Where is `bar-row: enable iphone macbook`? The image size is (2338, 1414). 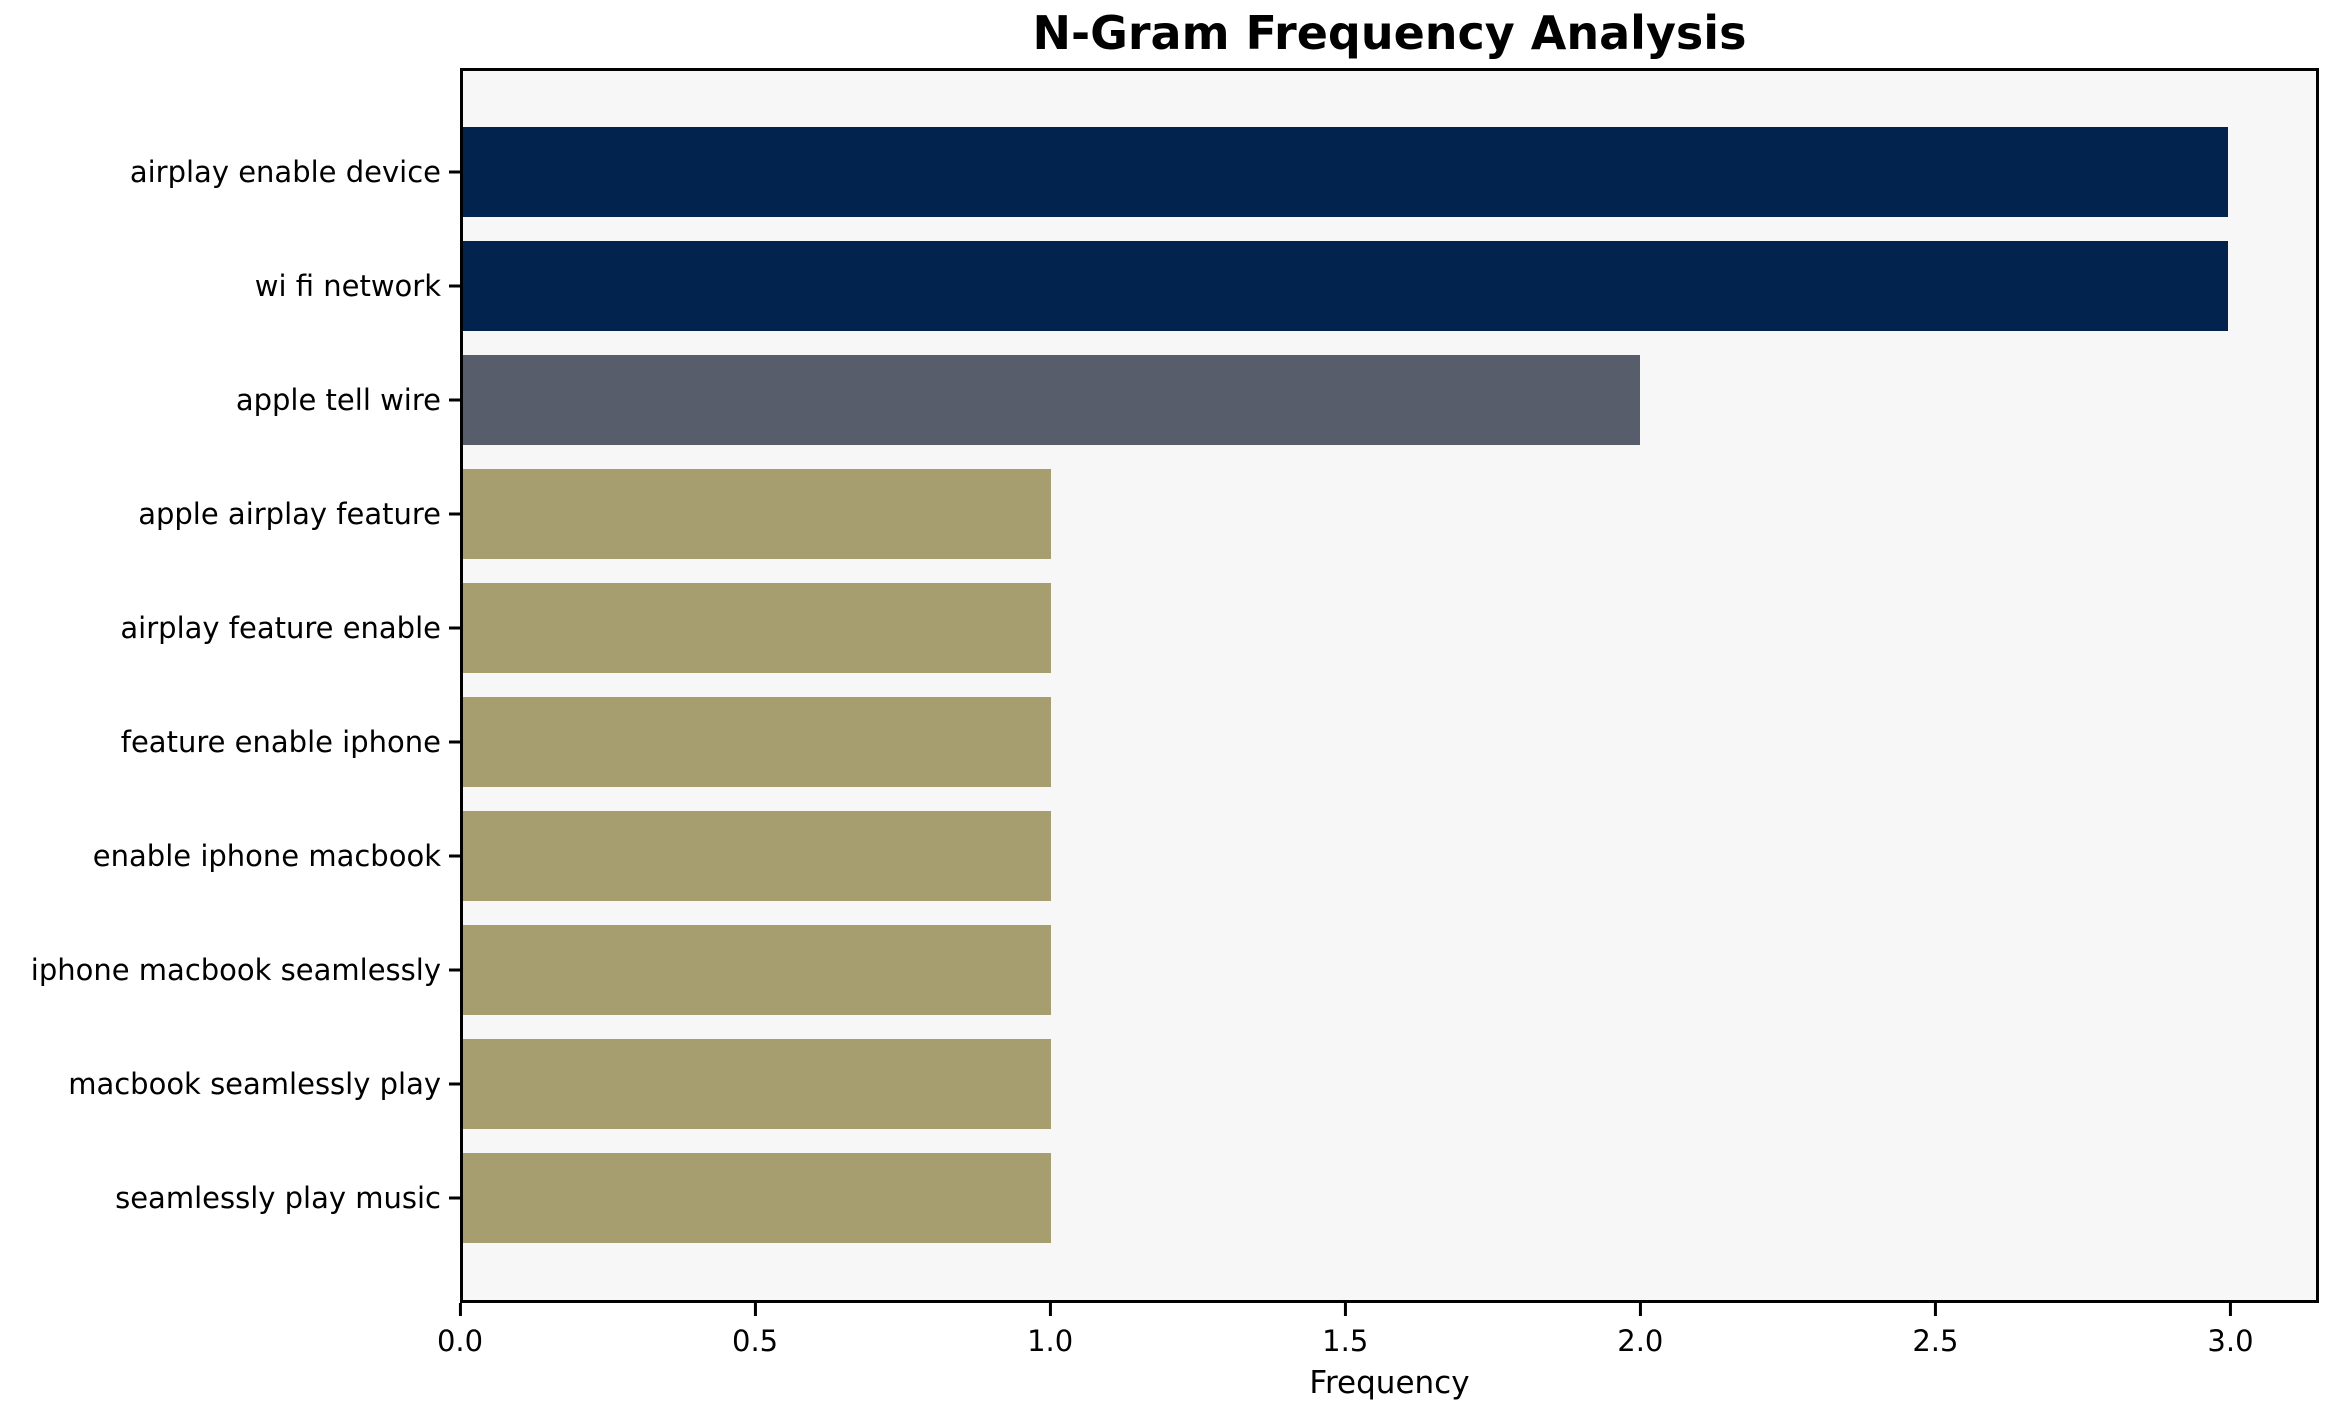 bar-row: enable iphone macbook is located at coordinates (1204, 856).